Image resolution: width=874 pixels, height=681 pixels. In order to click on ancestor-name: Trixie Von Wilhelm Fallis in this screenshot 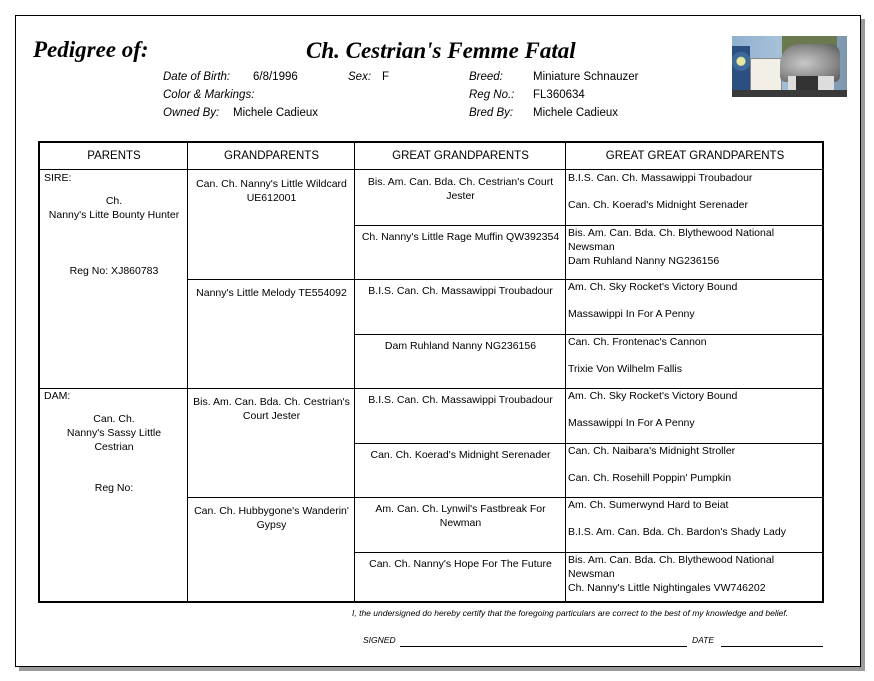, I will do `click(625, 369)`.